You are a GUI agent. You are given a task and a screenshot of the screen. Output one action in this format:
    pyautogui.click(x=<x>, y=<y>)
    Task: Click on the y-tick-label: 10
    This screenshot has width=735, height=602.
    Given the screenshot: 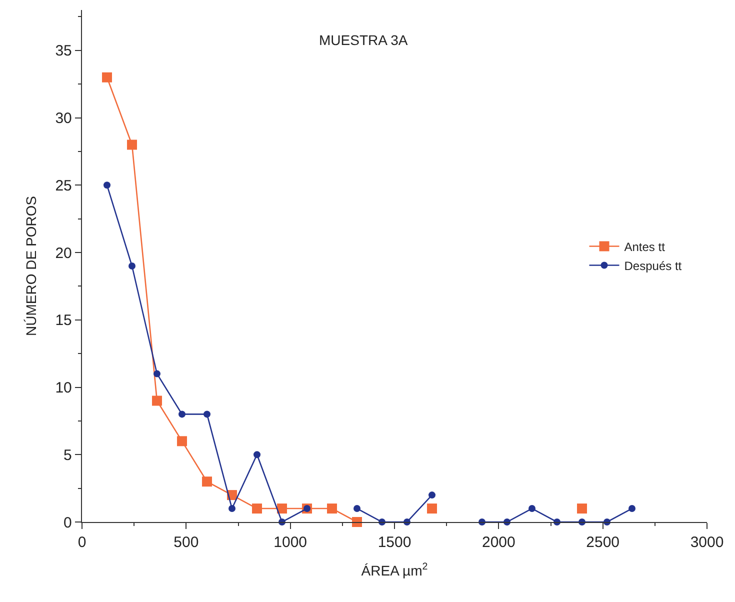 What is the action you would take?
    pyautogui.click(x=63, y=388)
    